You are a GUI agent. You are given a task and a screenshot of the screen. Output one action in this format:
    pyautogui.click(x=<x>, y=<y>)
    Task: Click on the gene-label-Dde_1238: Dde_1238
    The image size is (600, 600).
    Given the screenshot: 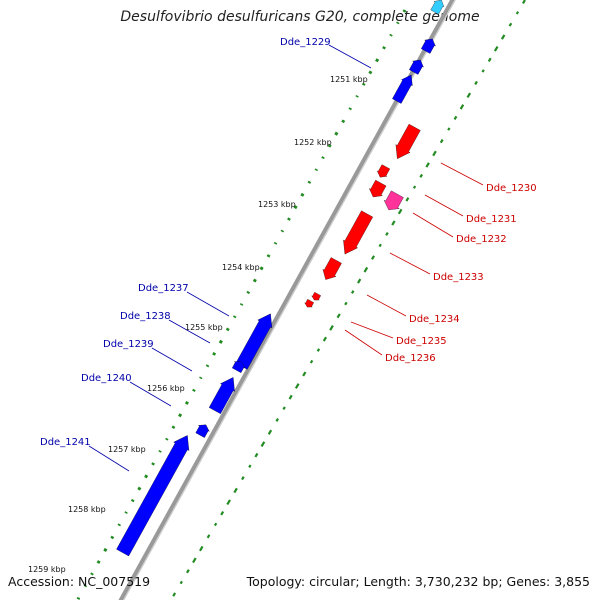 What is the action you would take?
    pyautogui.click(x=145, y=316)
    